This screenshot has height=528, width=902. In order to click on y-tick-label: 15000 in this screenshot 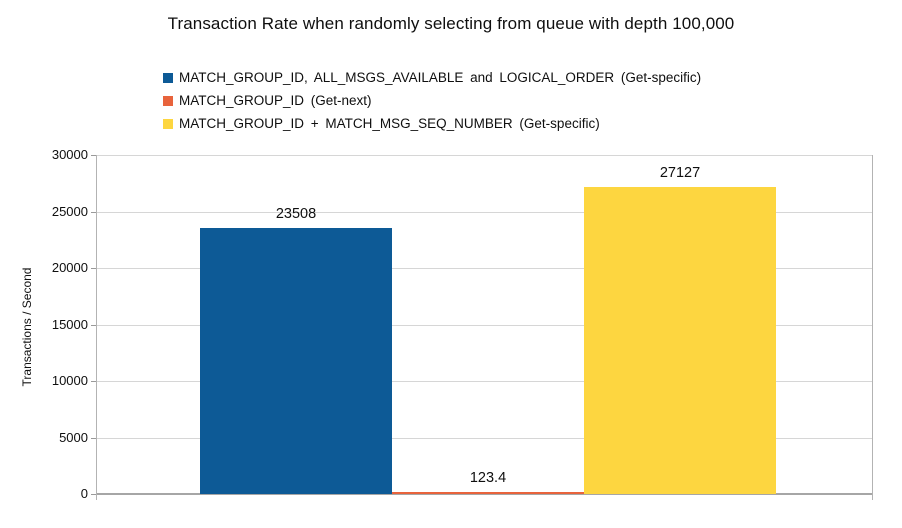, I will do `click(69, 324)`.